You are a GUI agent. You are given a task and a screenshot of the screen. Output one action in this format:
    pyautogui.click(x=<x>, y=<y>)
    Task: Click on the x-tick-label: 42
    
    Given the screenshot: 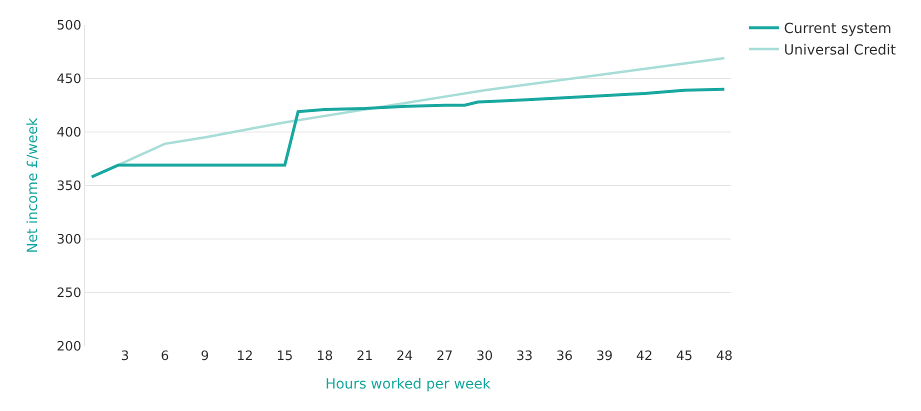 What is the action you would take?
    pyautogui.click(x=644, y=356)
    